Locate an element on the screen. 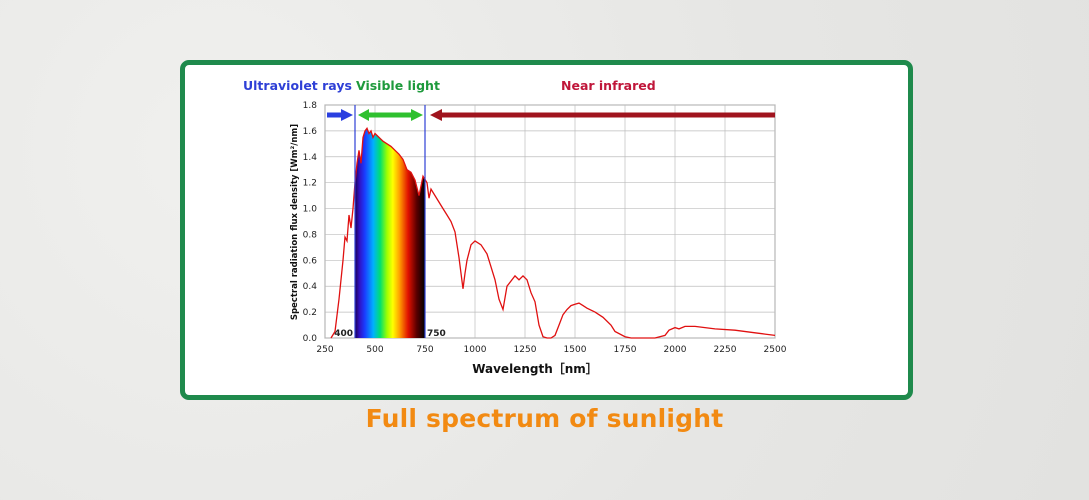  x-tick-label: 1750 is located at coordinates (625, 350).